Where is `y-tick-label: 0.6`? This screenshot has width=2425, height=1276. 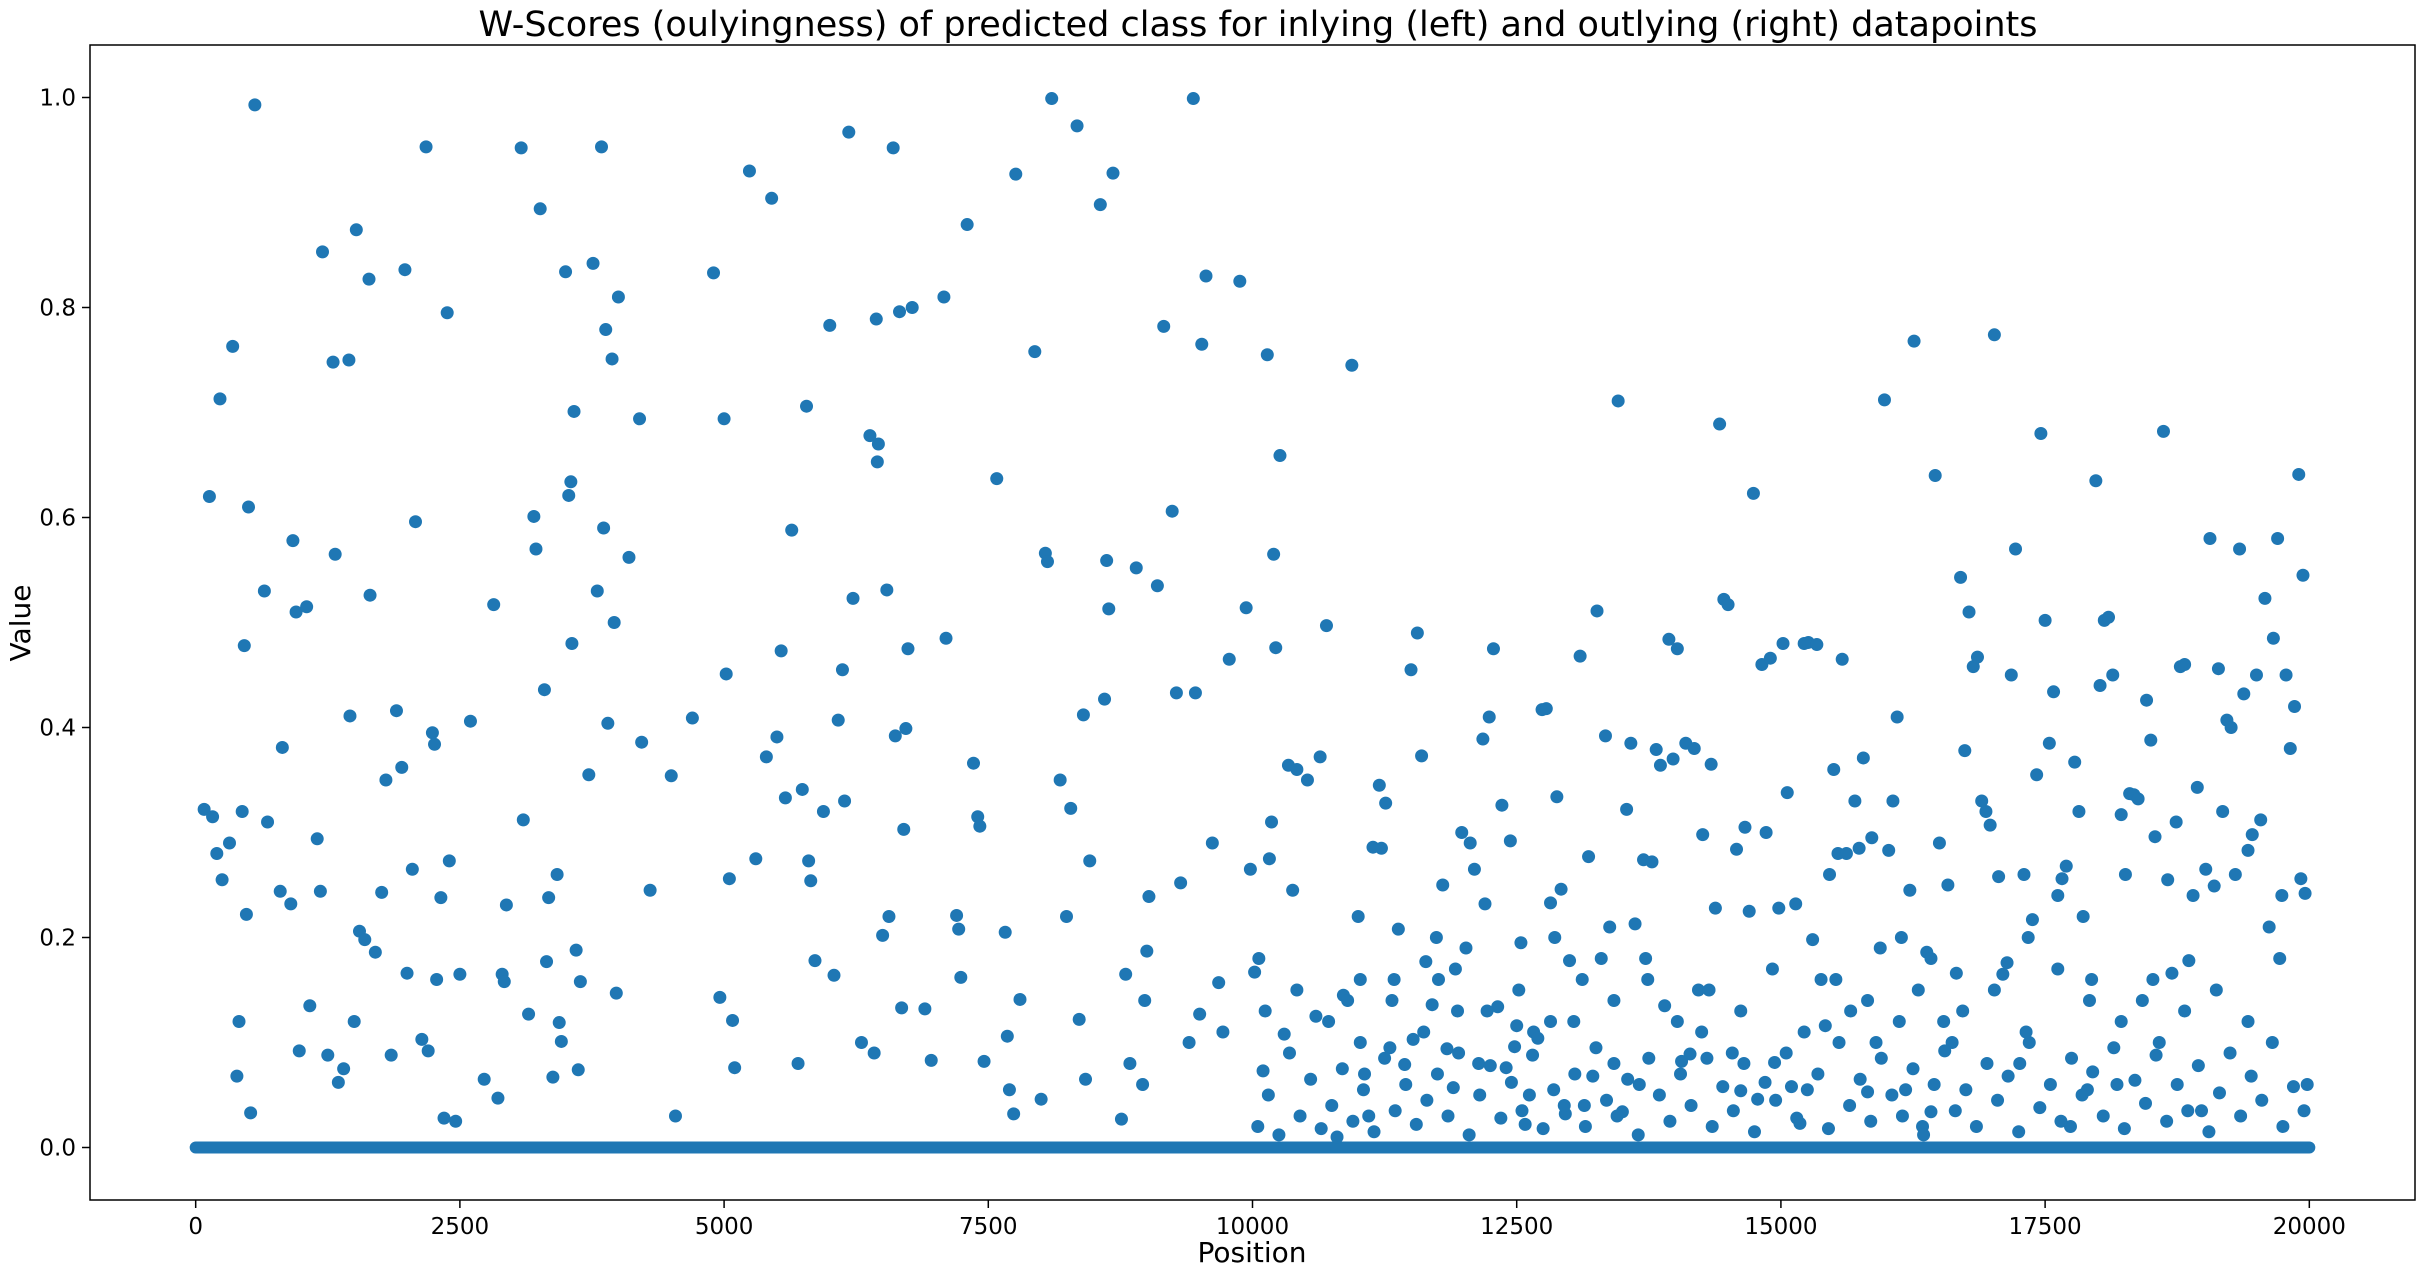 y-tick-label: 0.6 is located at coordinates (57, 519).